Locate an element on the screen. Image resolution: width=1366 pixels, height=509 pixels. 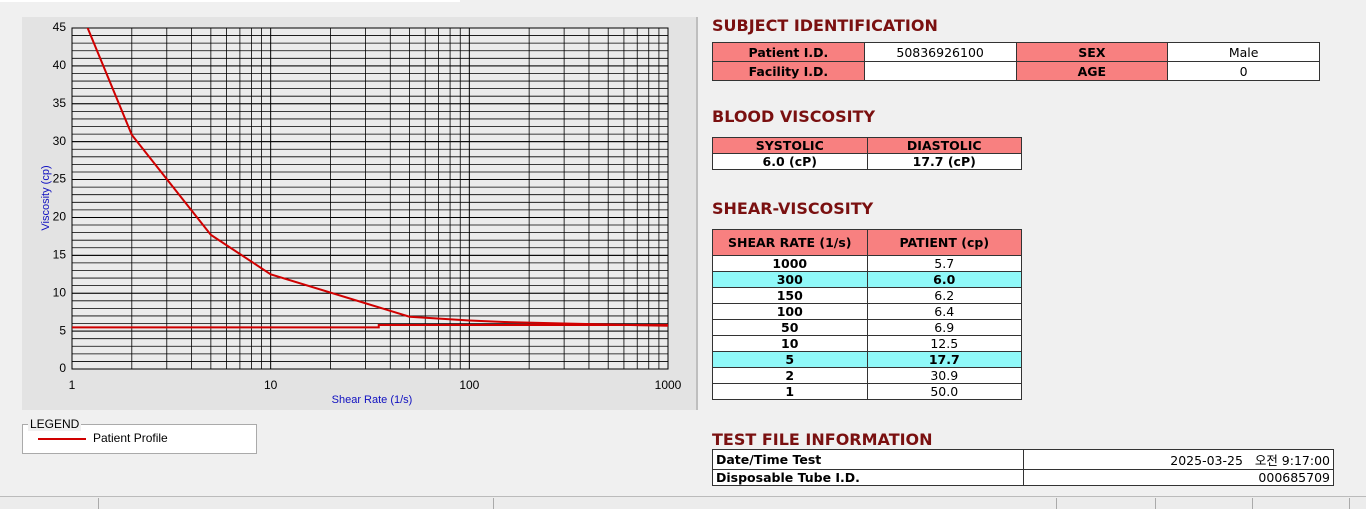
label-cell: Patient I.D. is located at coordinates (788, 52).